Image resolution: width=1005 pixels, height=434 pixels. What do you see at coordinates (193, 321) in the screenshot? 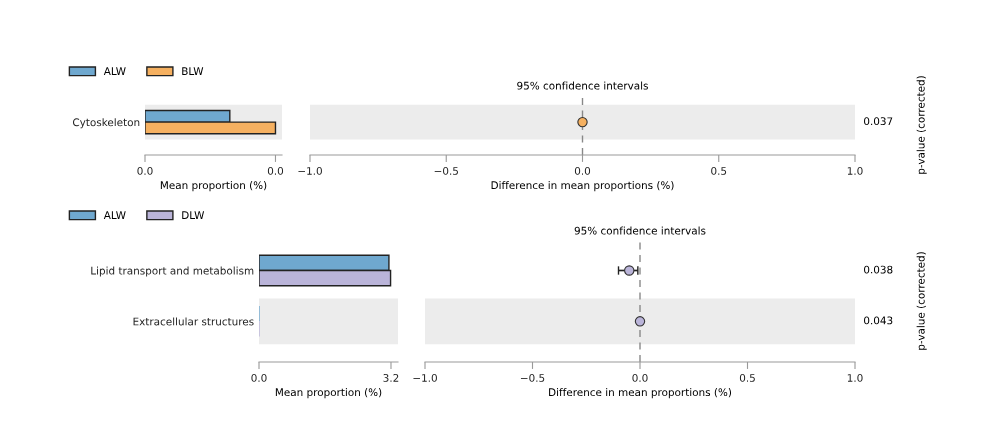
I see `y-tick-label: Extracellular structures` at bounding box center [193, 321].